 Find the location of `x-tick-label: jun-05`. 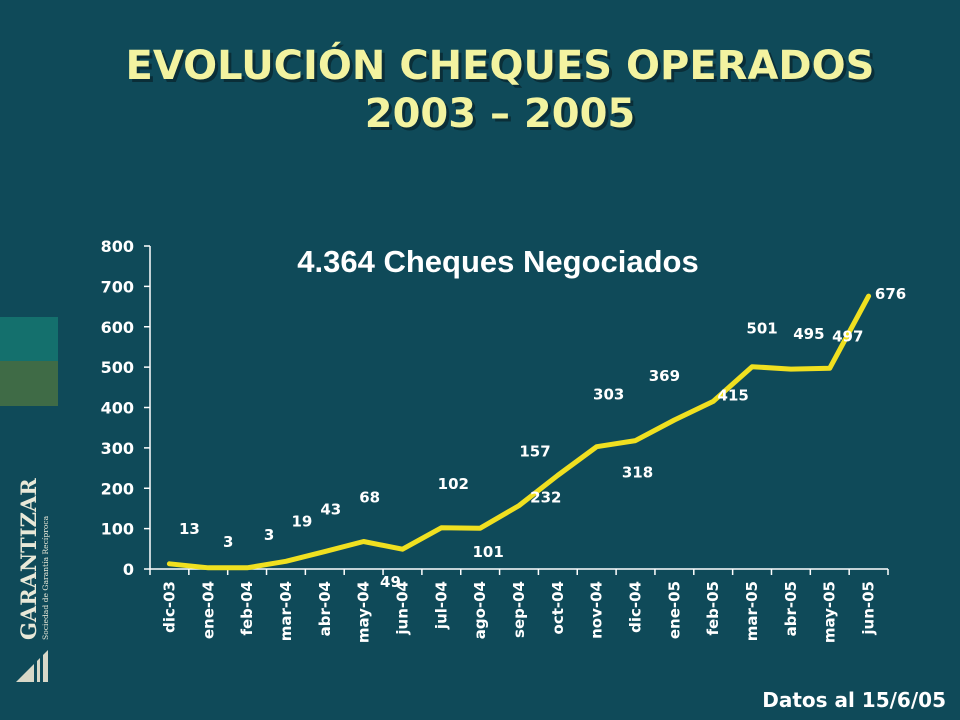

x-tick-label: jun-05 is located at coordinates (869, 608).